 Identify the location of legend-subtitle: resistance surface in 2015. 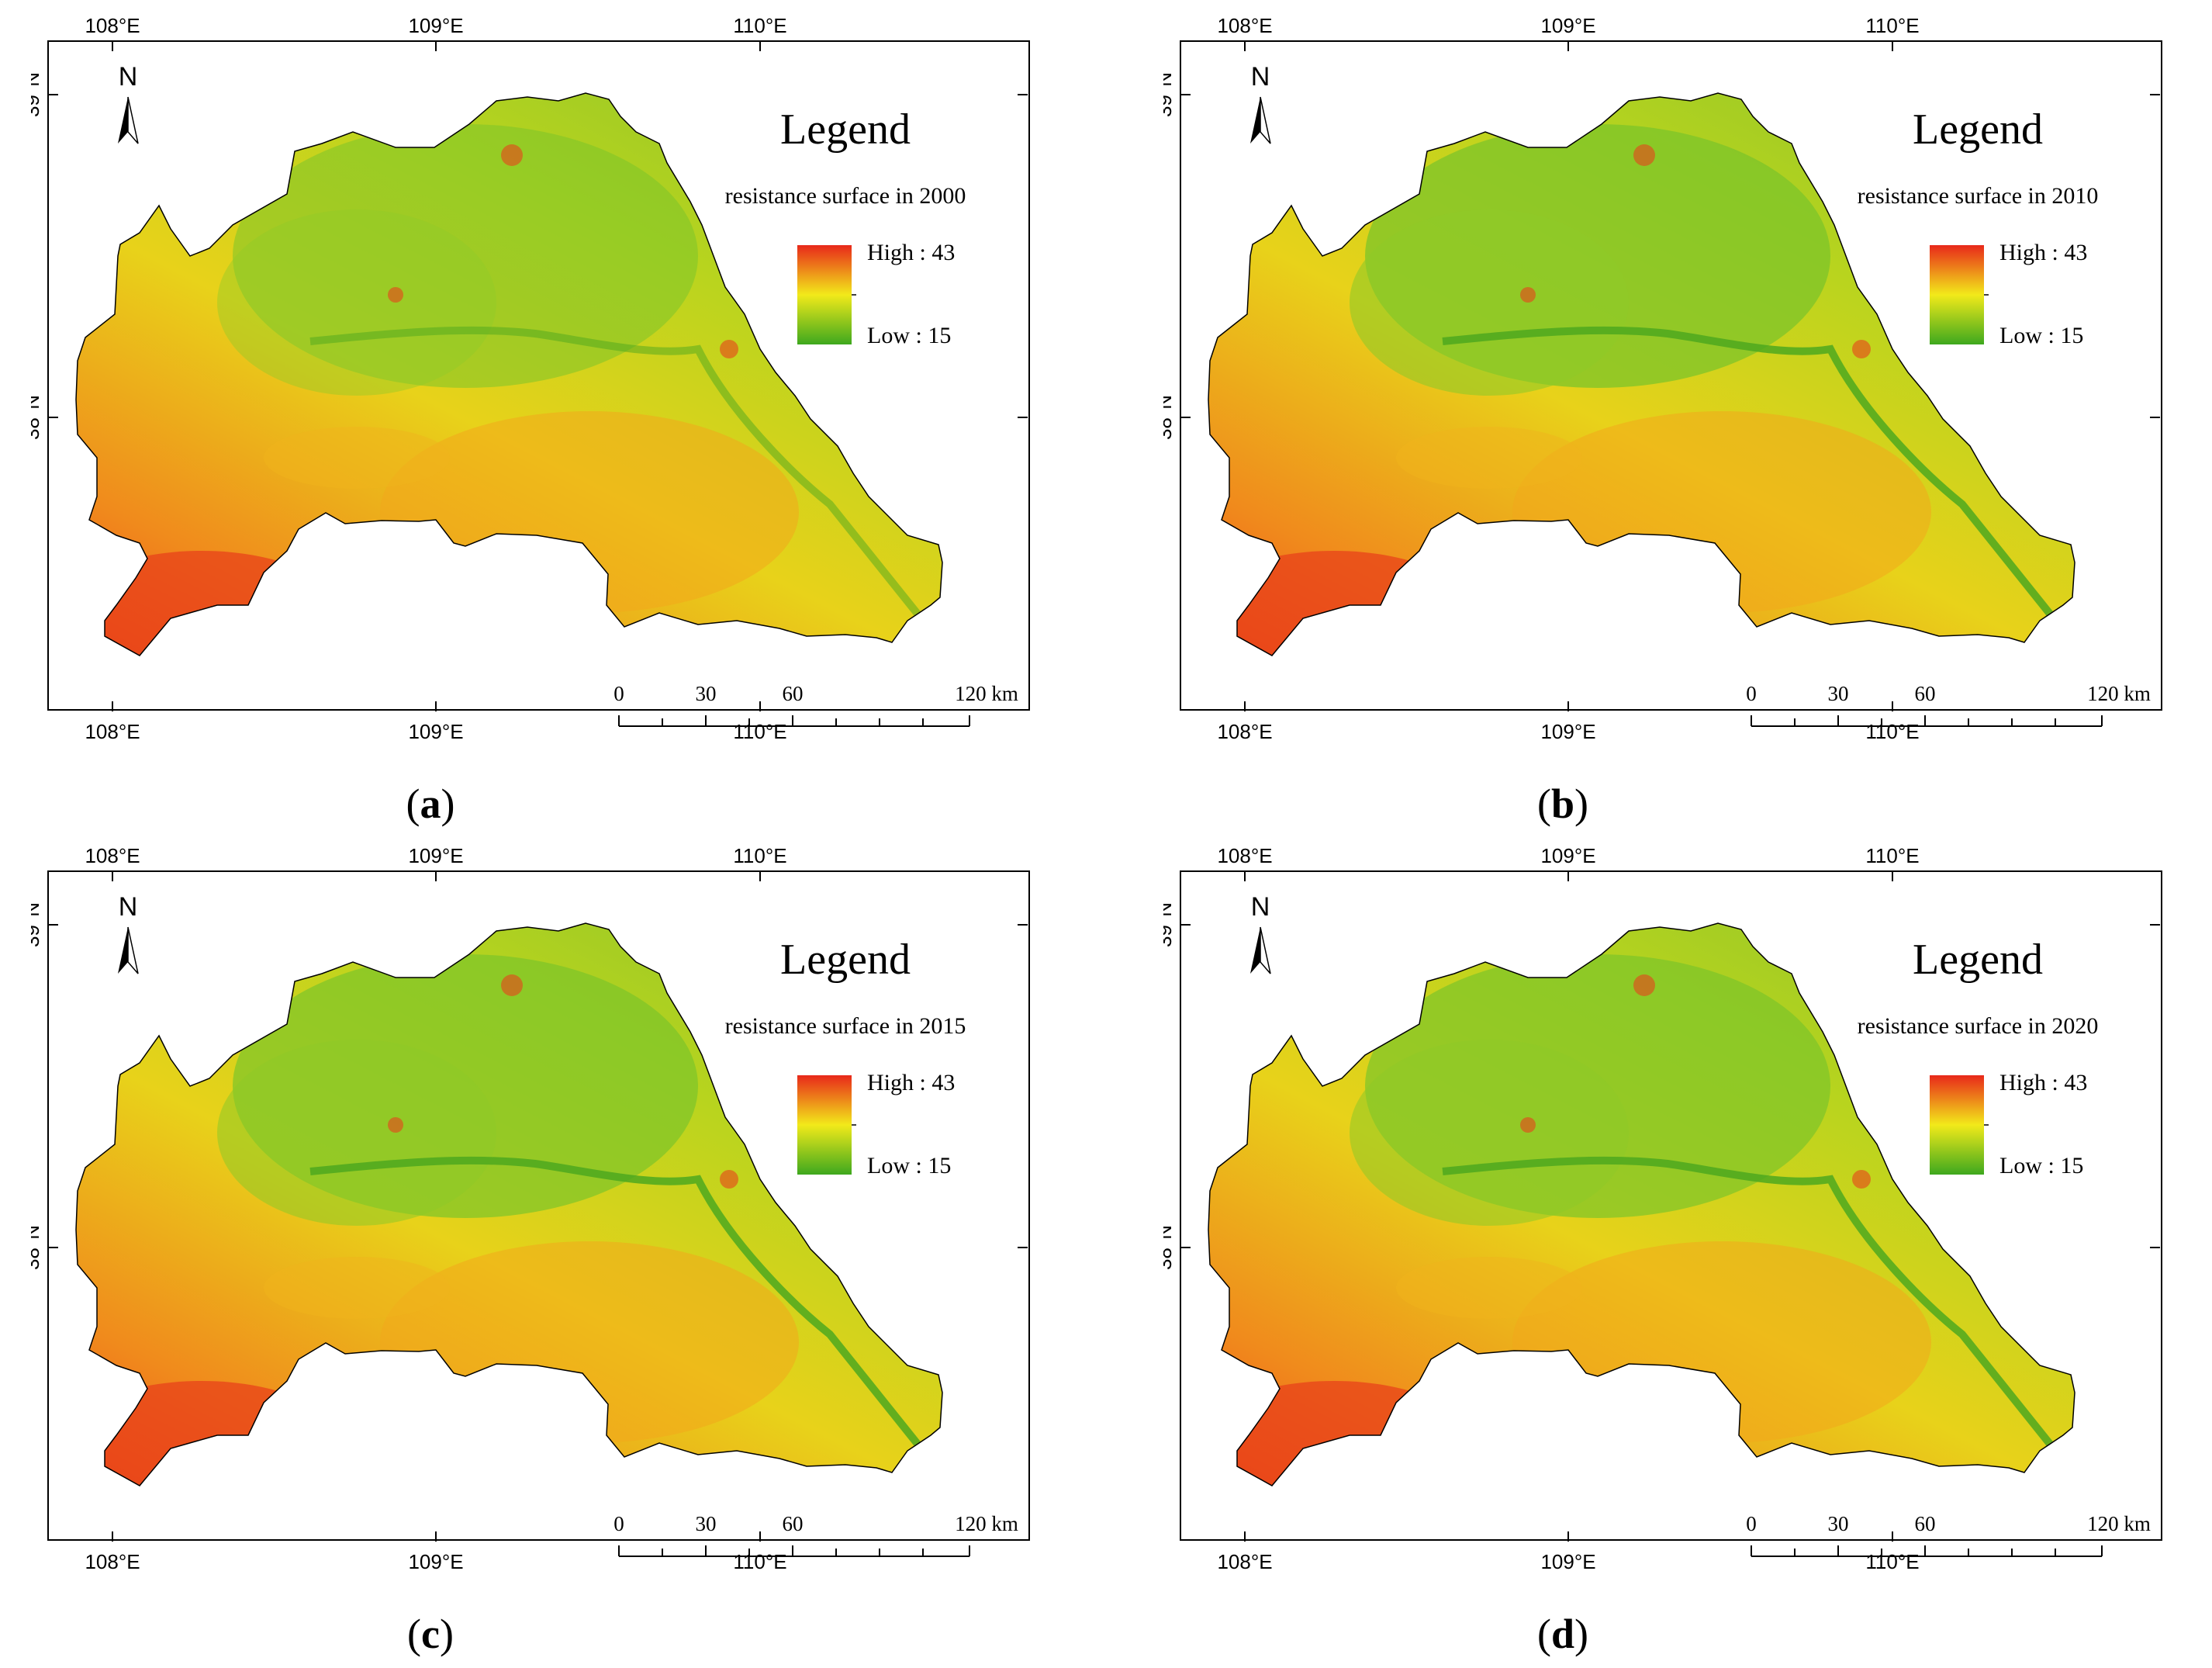
(845, 1026).